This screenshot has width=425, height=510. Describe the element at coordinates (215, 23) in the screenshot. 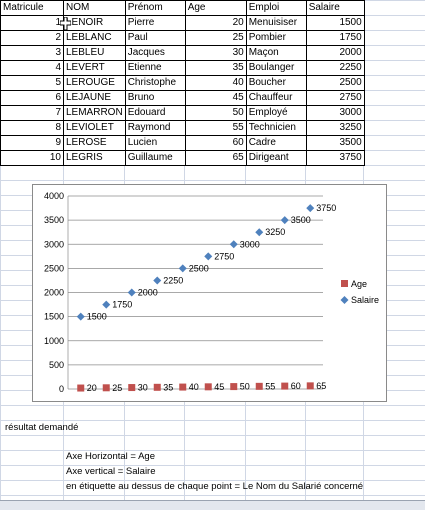

I see `cell-age: 20` at that location.